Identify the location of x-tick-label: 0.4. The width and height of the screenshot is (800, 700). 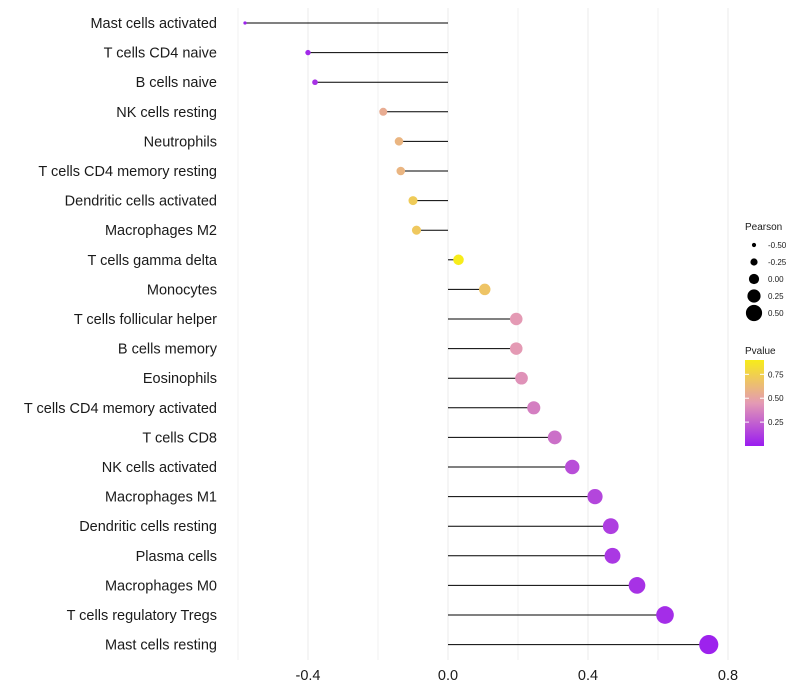
(588, 676).